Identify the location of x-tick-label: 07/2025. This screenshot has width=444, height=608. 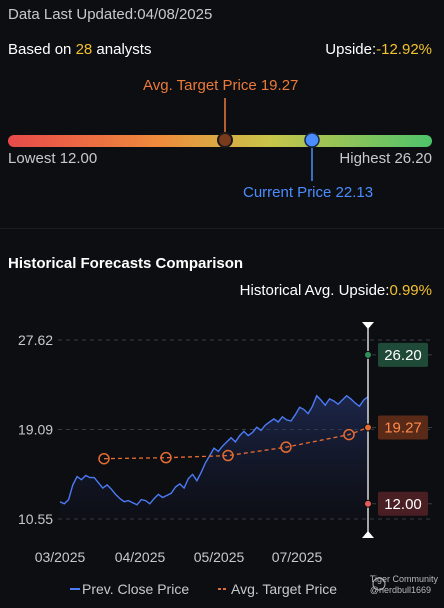
(297, 557).